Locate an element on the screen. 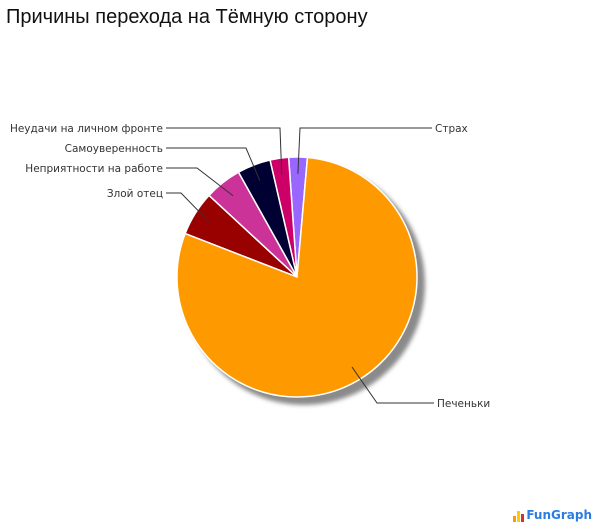 This screenshot has height=530, width=600. slice-label: Печеньки is located at coordinates (463, 404).